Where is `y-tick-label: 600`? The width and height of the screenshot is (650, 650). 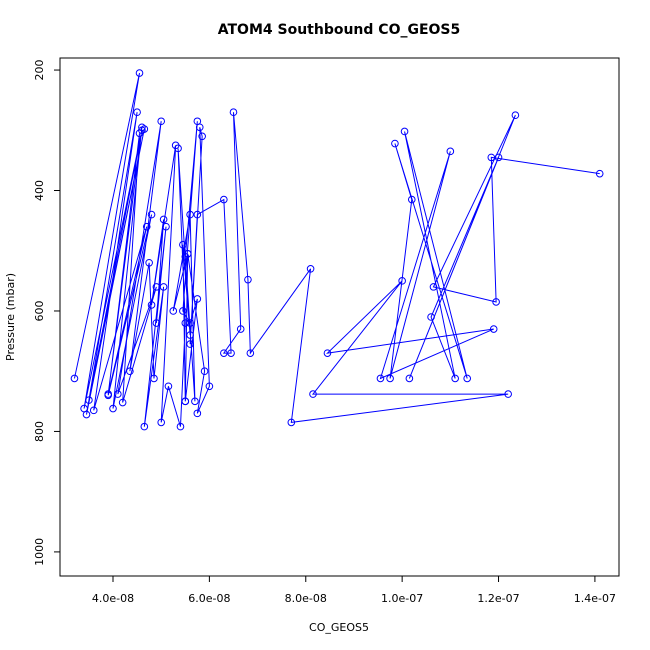
y-tick-label: 600 is located at coordinates (39, 310).